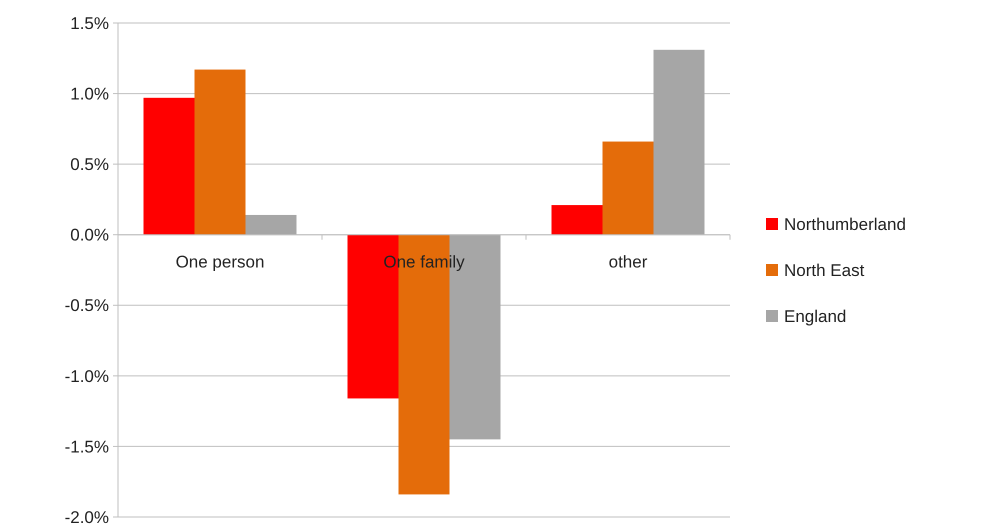  What do you see at coordinates (824, 270) in the screenshot?
I see `legend-label: North East` at bounding box center [824, 270].